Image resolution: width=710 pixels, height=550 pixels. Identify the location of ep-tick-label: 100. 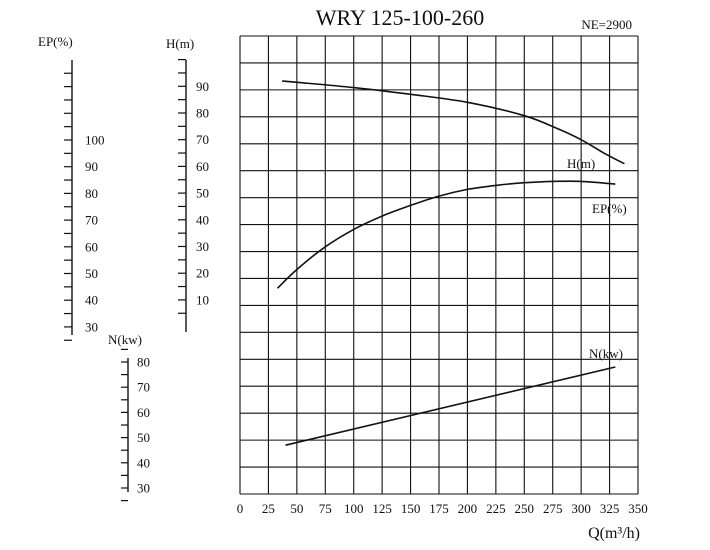
(95, 140).